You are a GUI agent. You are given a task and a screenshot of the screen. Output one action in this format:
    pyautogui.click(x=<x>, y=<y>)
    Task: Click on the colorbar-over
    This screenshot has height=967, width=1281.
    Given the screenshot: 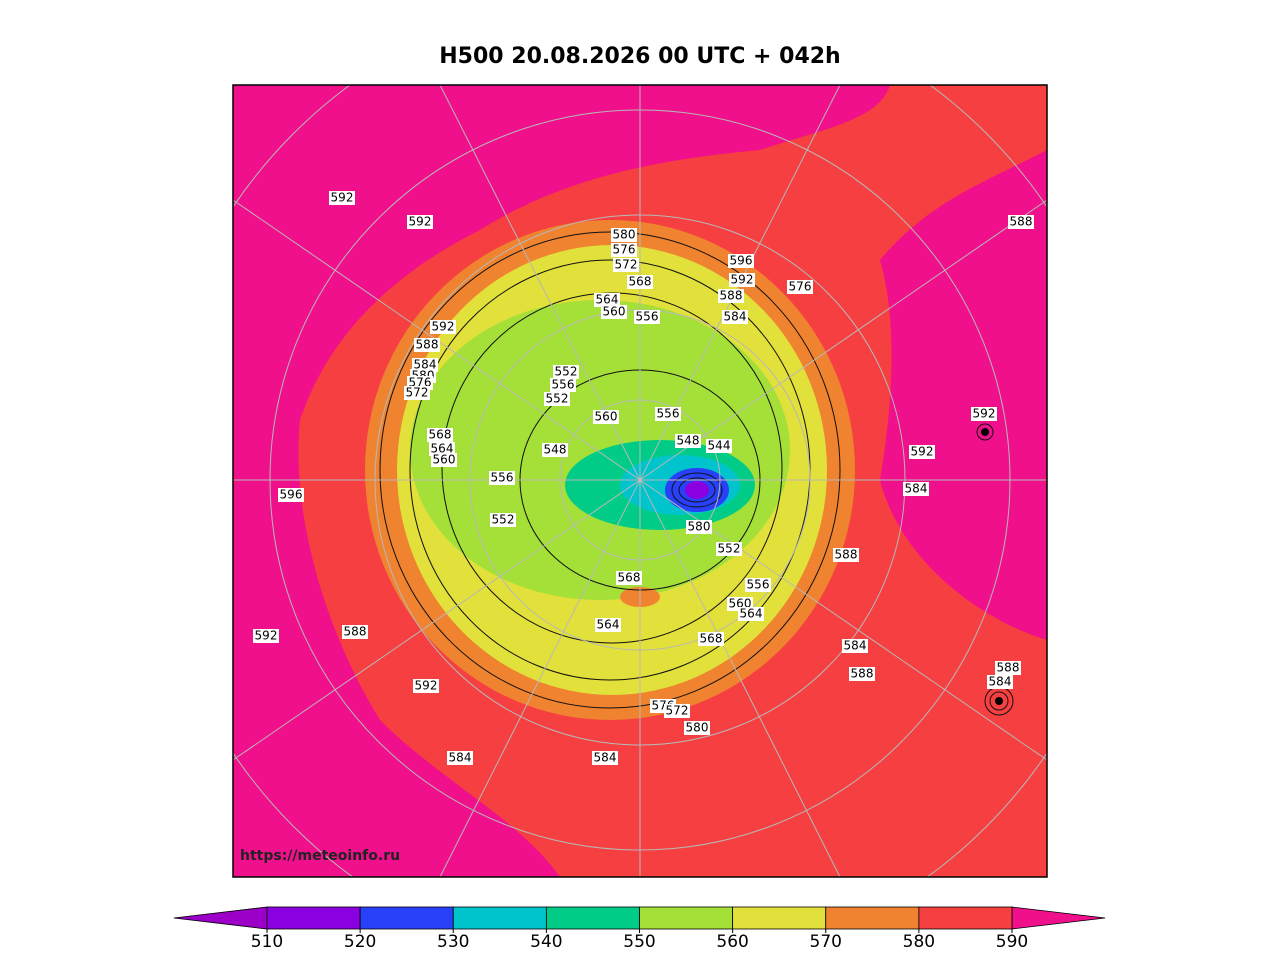 What is the action you would take?
    pyautogui.click(x=1058, y=918)
    